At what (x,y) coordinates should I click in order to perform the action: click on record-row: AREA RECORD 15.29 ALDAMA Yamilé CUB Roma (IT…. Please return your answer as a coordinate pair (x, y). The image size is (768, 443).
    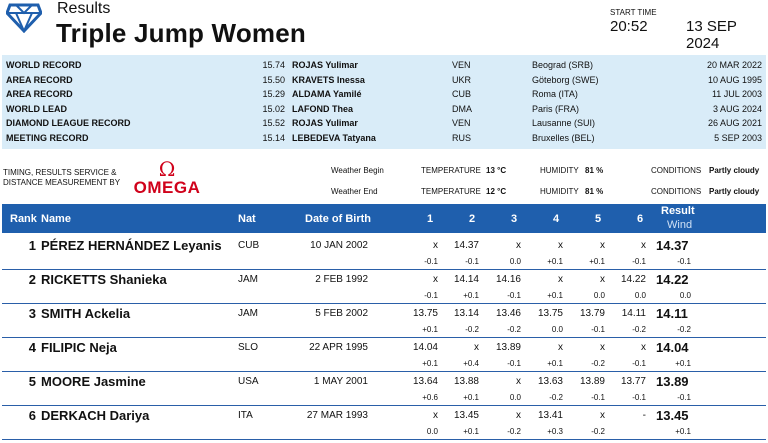
    Looking at the image, I should click on (384, 93).